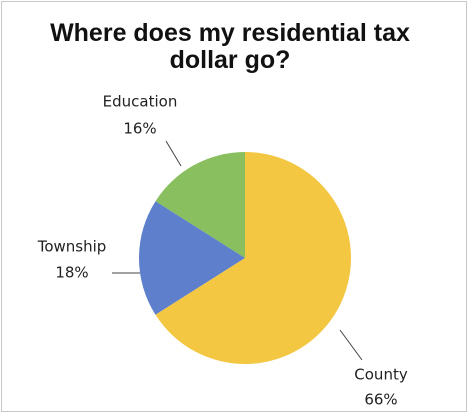 The image size is (468, 413). I want to click on slice-value-label: 18%, so click(71, 273).